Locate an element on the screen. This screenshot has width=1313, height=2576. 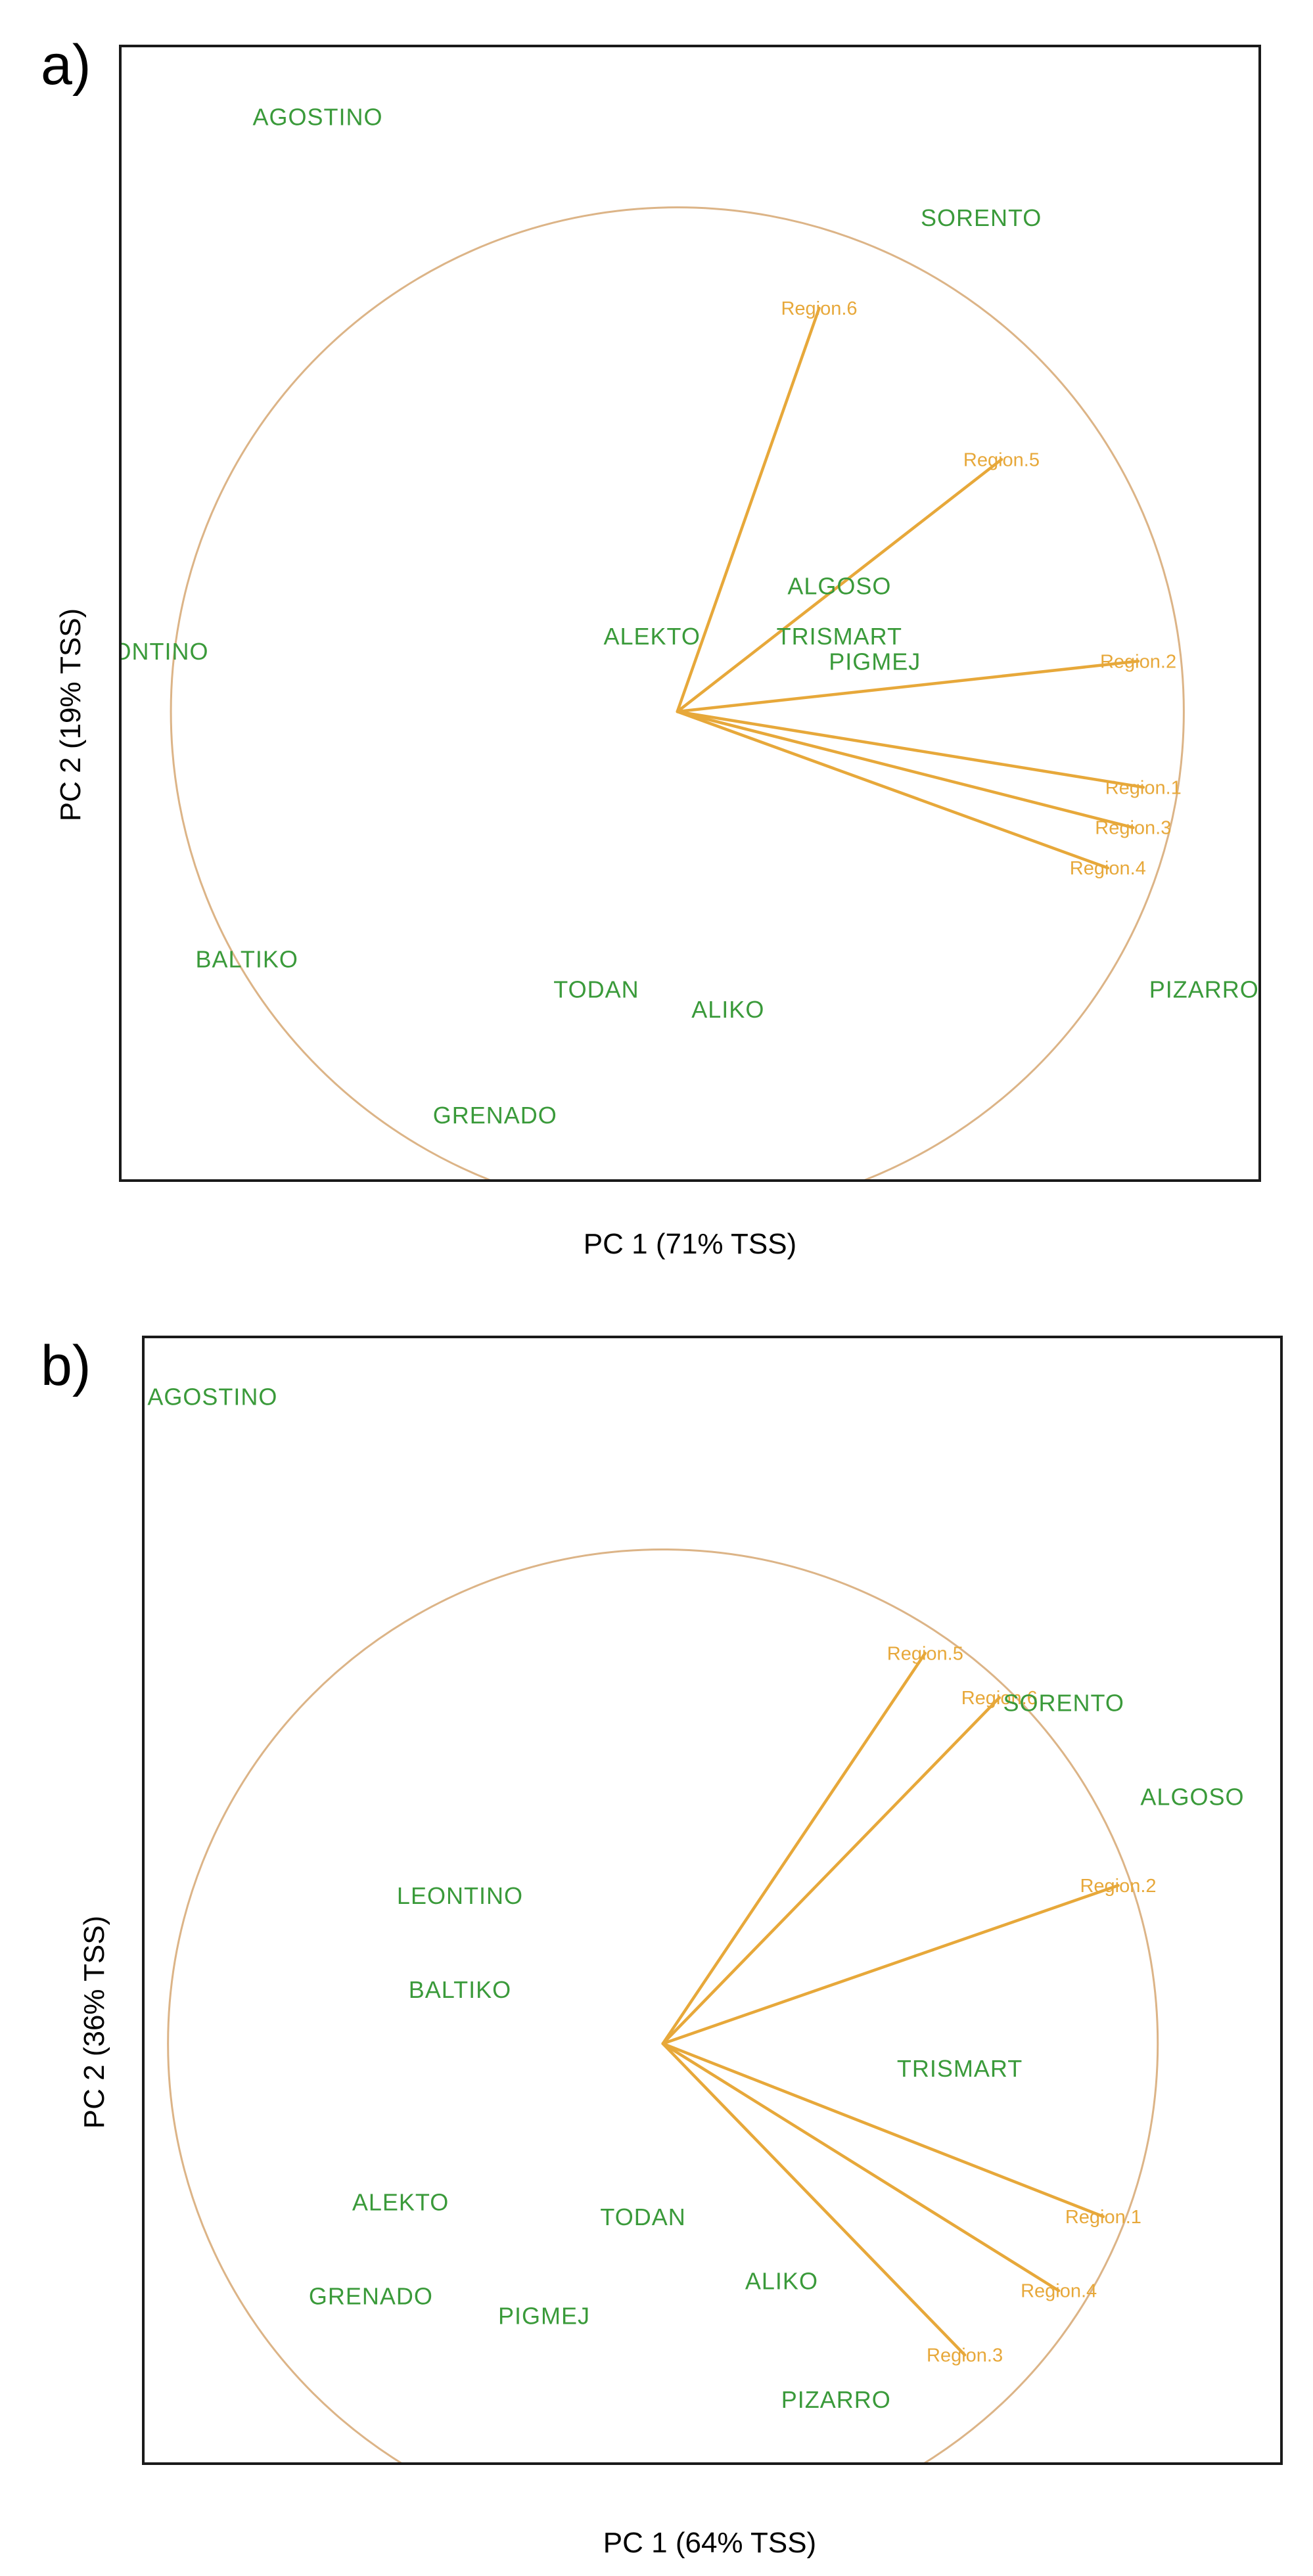
panel-b-variable-label-region-5: Region.5 is located at coordinates (925, 1653).